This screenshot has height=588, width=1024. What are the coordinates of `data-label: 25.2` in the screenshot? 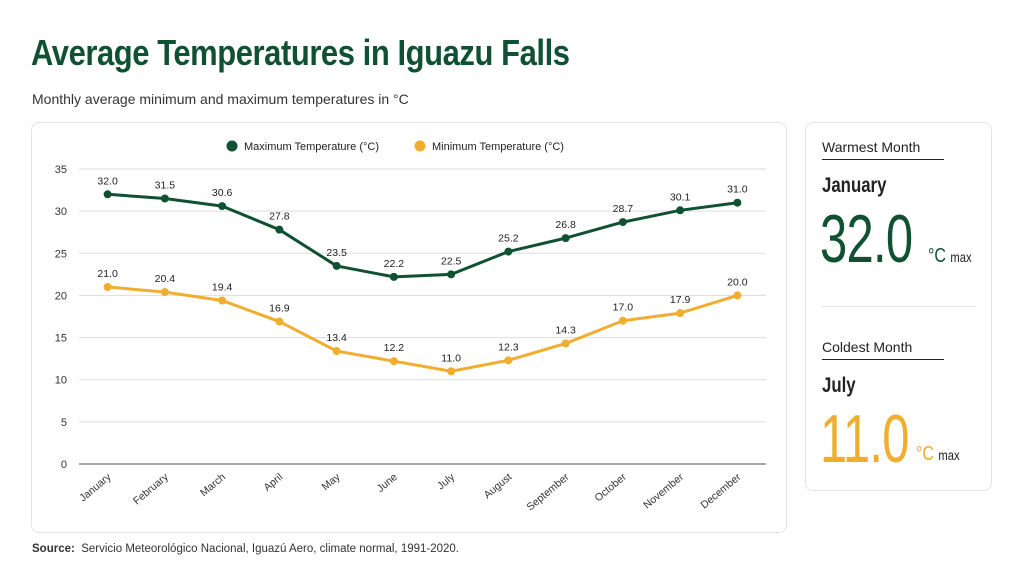 It's located at (508, 239).